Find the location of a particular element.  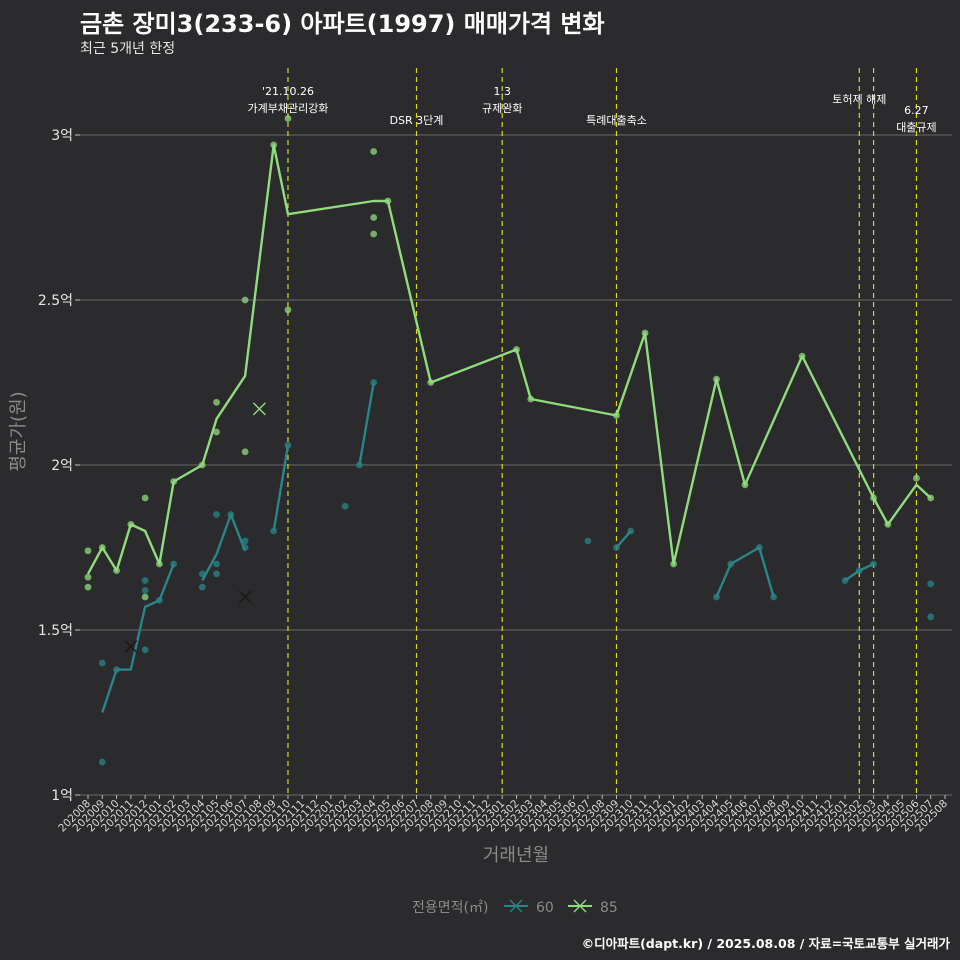

policy-label: 규제완화 is located at coordinates (502, 108).